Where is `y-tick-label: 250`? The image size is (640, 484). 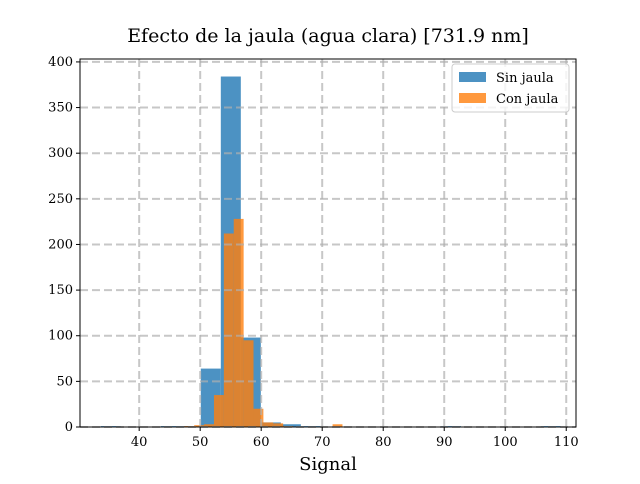 y-tick-label: 250 is located at coordinates (60, 199).